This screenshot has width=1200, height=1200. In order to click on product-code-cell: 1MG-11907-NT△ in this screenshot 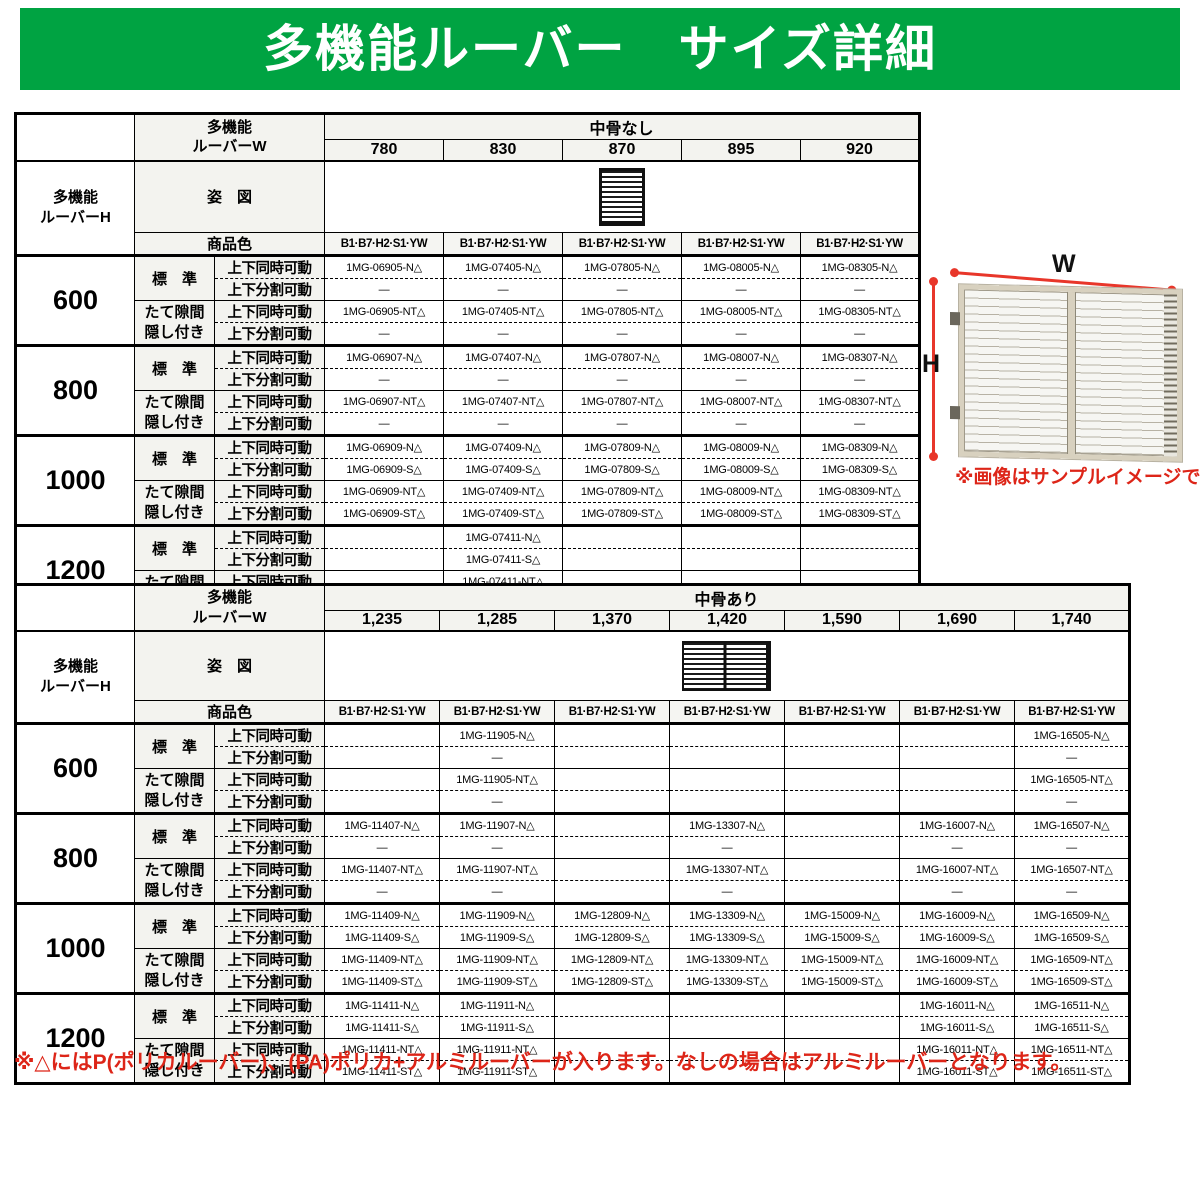, I will do `click(497, 869)`.